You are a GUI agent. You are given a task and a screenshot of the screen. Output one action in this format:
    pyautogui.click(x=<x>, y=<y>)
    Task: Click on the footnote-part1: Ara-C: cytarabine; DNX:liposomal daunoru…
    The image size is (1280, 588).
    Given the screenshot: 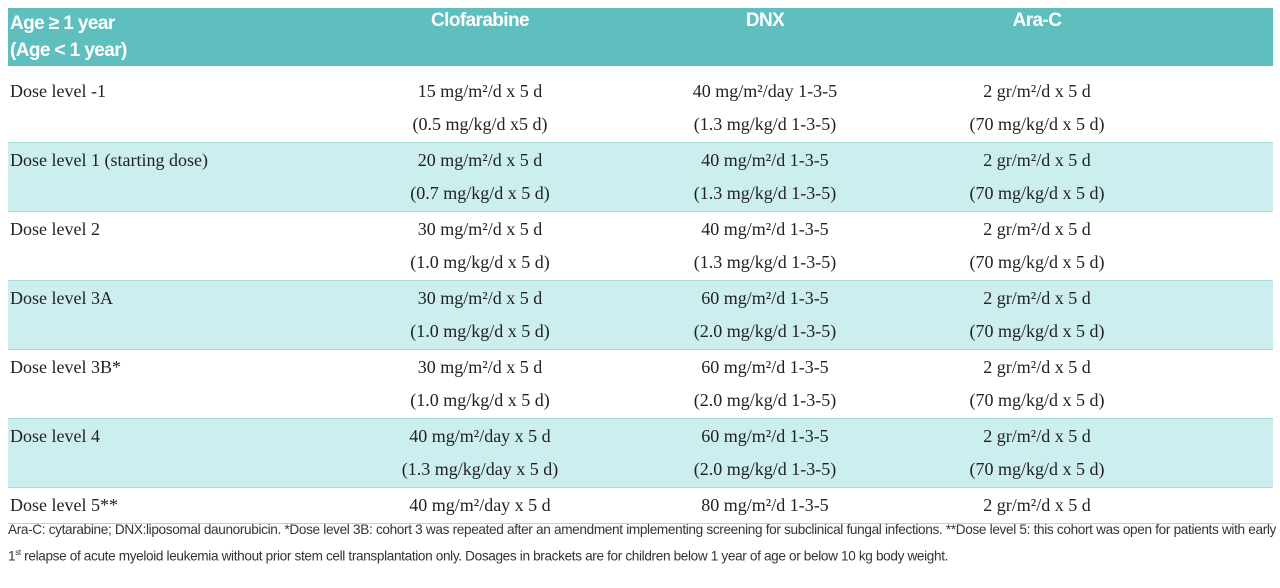 What is the action you would take?
    pyautogui.click(x=642, y=543)
    